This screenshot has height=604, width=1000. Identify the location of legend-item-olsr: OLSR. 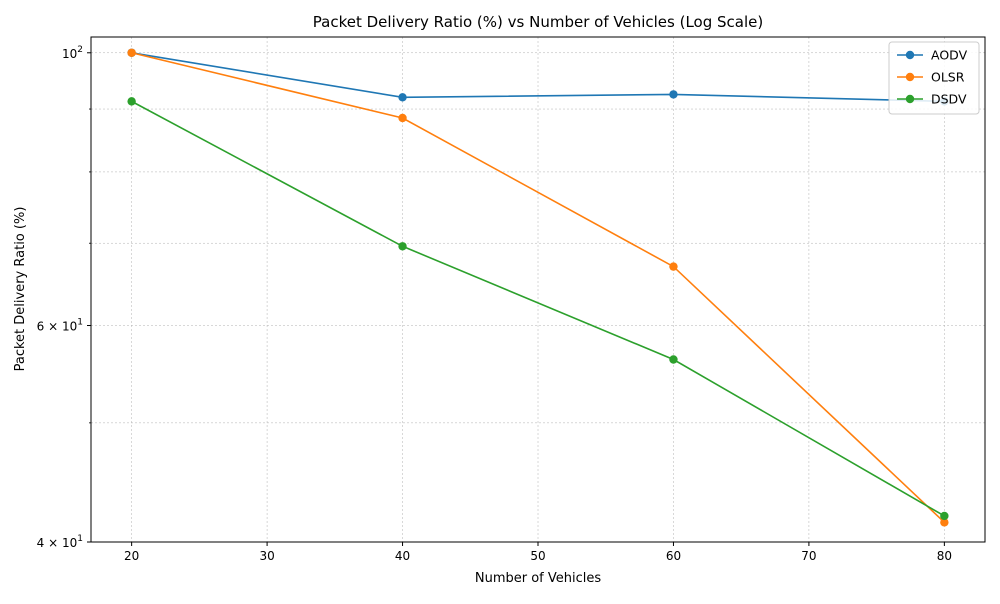
(931, 77).